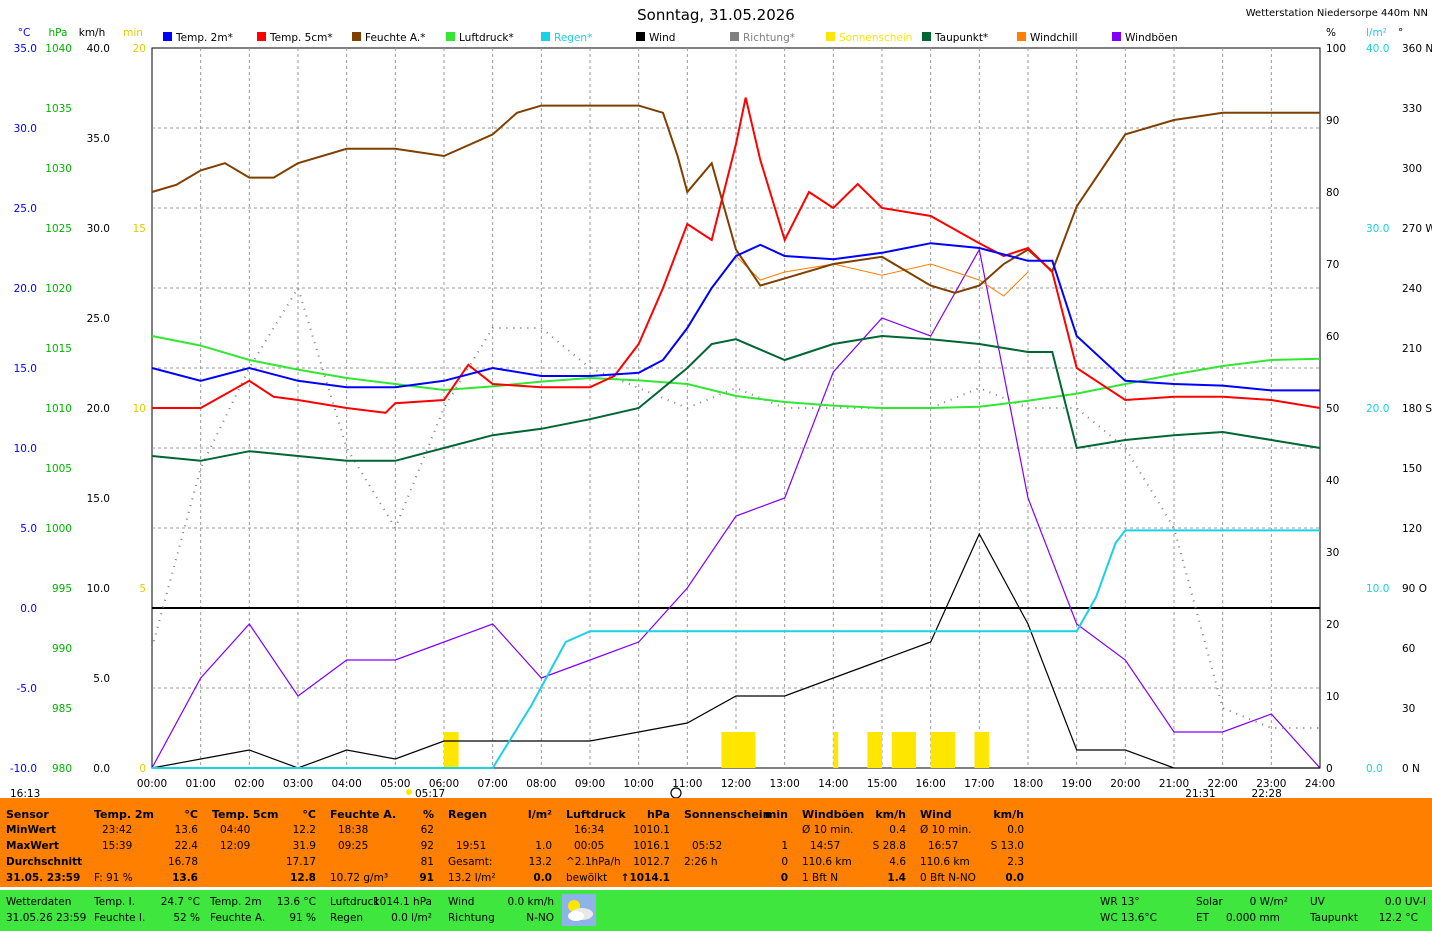 This screenshot has width=1432, height=931. What do you see at coordinates (43, 878) in the screenshot?
I see `row-label-date: 31.05. 23:59` at bounding box center [43, 878].